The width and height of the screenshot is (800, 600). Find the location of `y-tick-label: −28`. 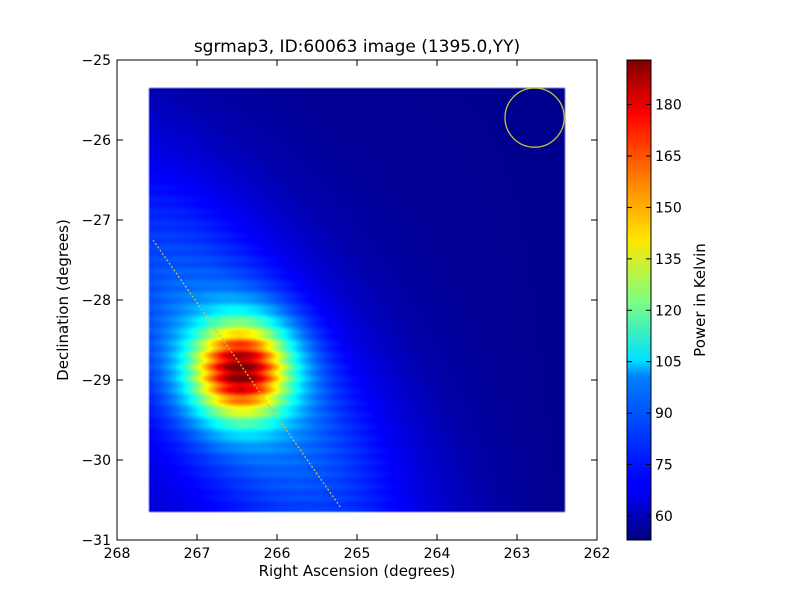

y-tick-label: −28 is located at coordinates (96, 301).